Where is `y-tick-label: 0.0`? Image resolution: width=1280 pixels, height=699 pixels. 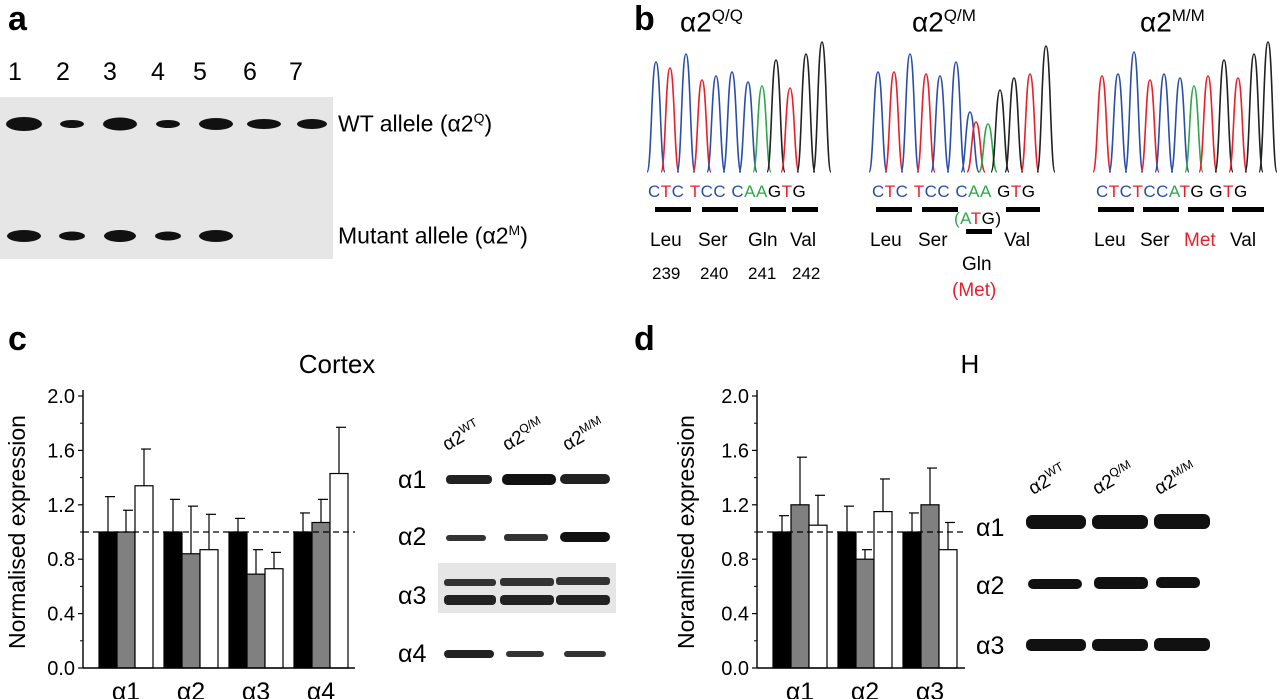
y-tick-label: 0.0 is located at coordinates (61, 669).